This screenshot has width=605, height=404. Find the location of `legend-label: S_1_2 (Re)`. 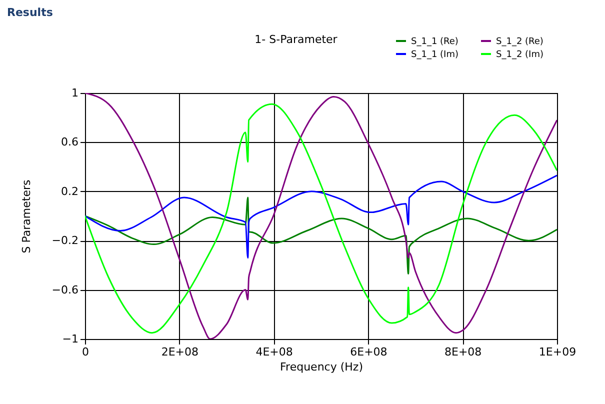

legend-label: S_1_2 (Re) is located at coordinates (520, 42).